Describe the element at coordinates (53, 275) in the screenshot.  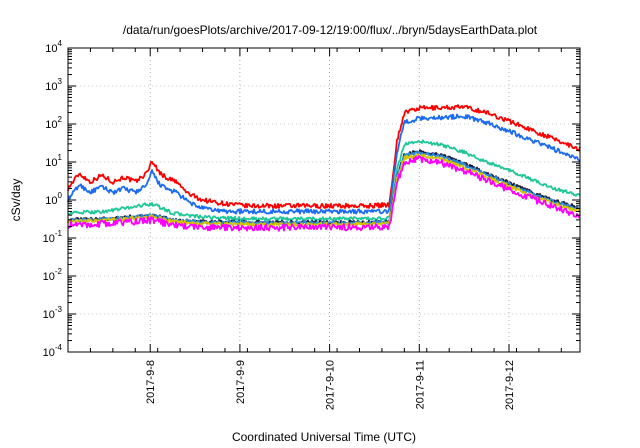
I see `y-tick-label: 10⁻²` at that location.